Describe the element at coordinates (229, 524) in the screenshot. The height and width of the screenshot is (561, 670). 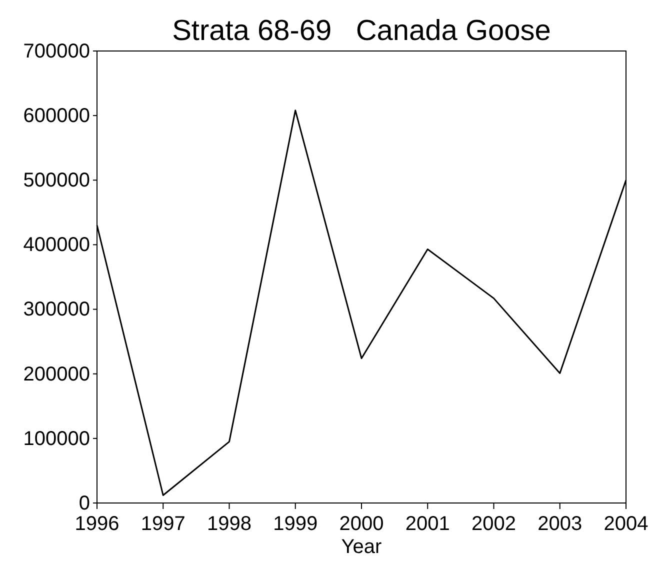
I see `x-tick-label: 1998` at that location.